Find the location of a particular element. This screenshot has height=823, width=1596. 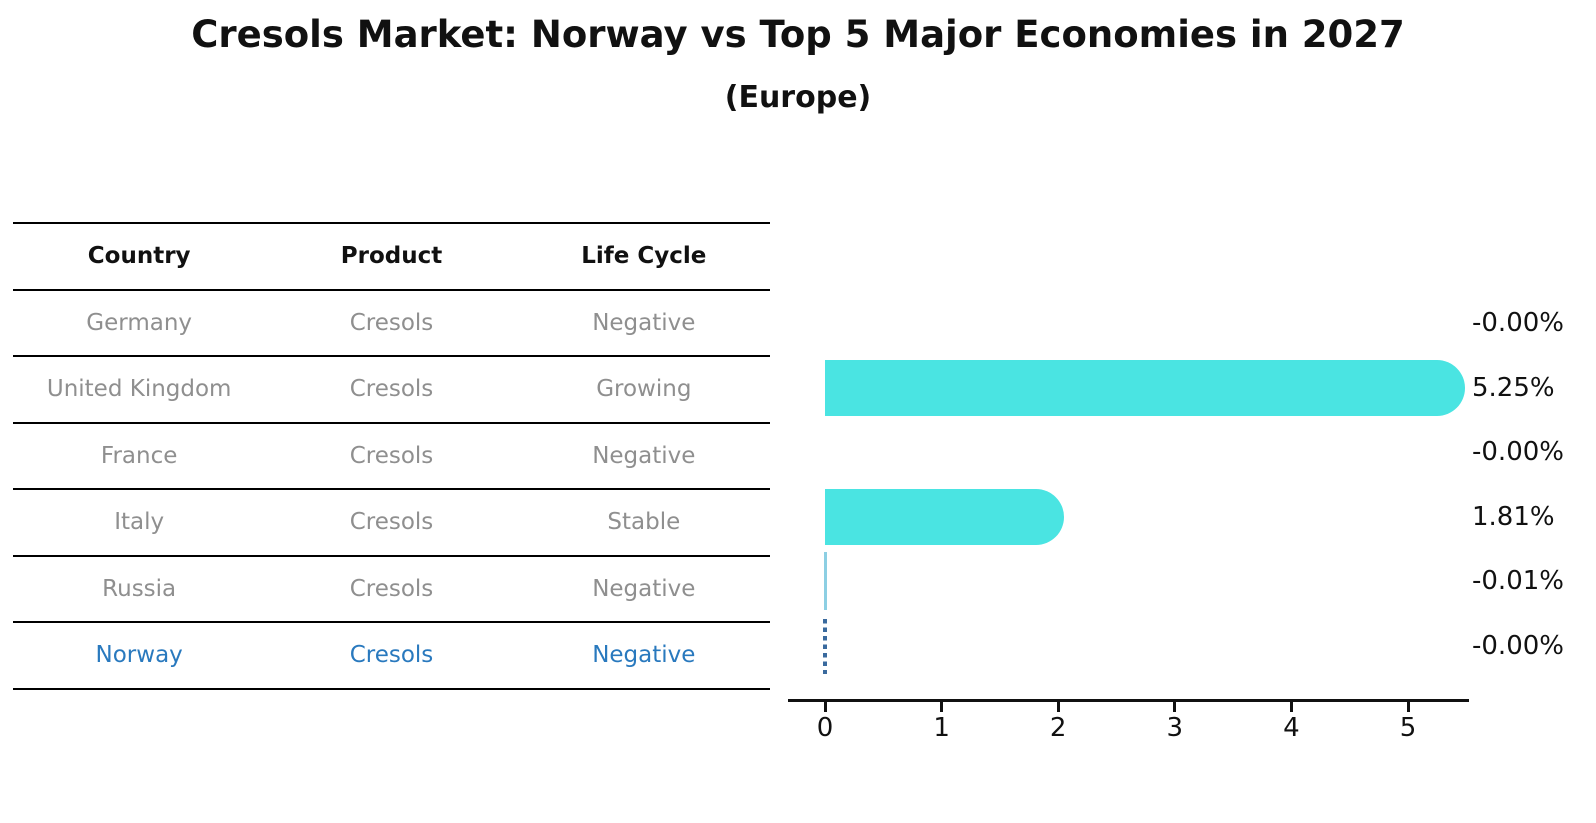

x-tick-label: 0 is located at coordinates (825, 728).